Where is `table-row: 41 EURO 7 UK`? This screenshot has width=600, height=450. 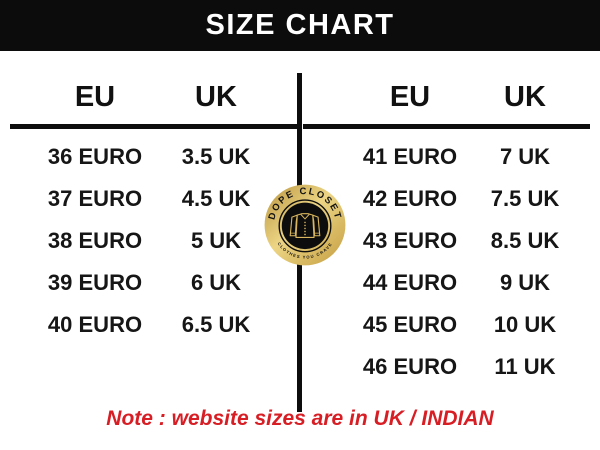 table-row: 41 EURO 7 UK is located at coordinates (455, 157).